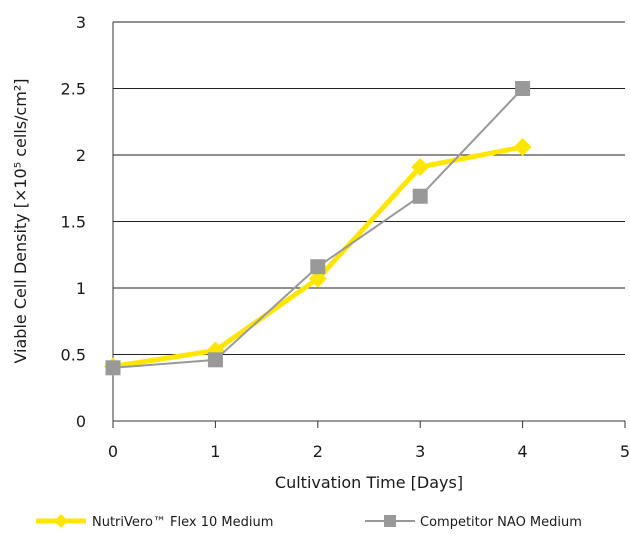 The image size is (630, 537). I want to click on legend-marker-square, so click(390, 521).